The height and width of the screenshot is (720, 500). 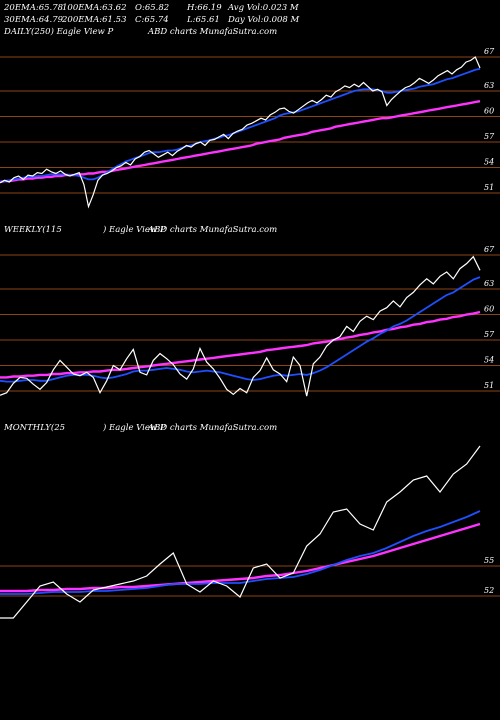 What do you see at coordinates (35, 428) in the screenshot?
I see `monthly-panel-title: MONTHLY(25` at bounding box center [35, 428].